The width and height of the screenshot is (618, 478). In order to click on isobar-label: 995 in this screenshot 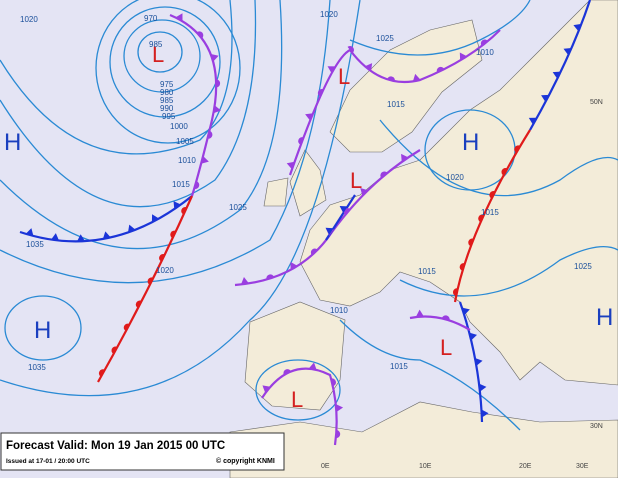, I will do `click(169, 116)`.